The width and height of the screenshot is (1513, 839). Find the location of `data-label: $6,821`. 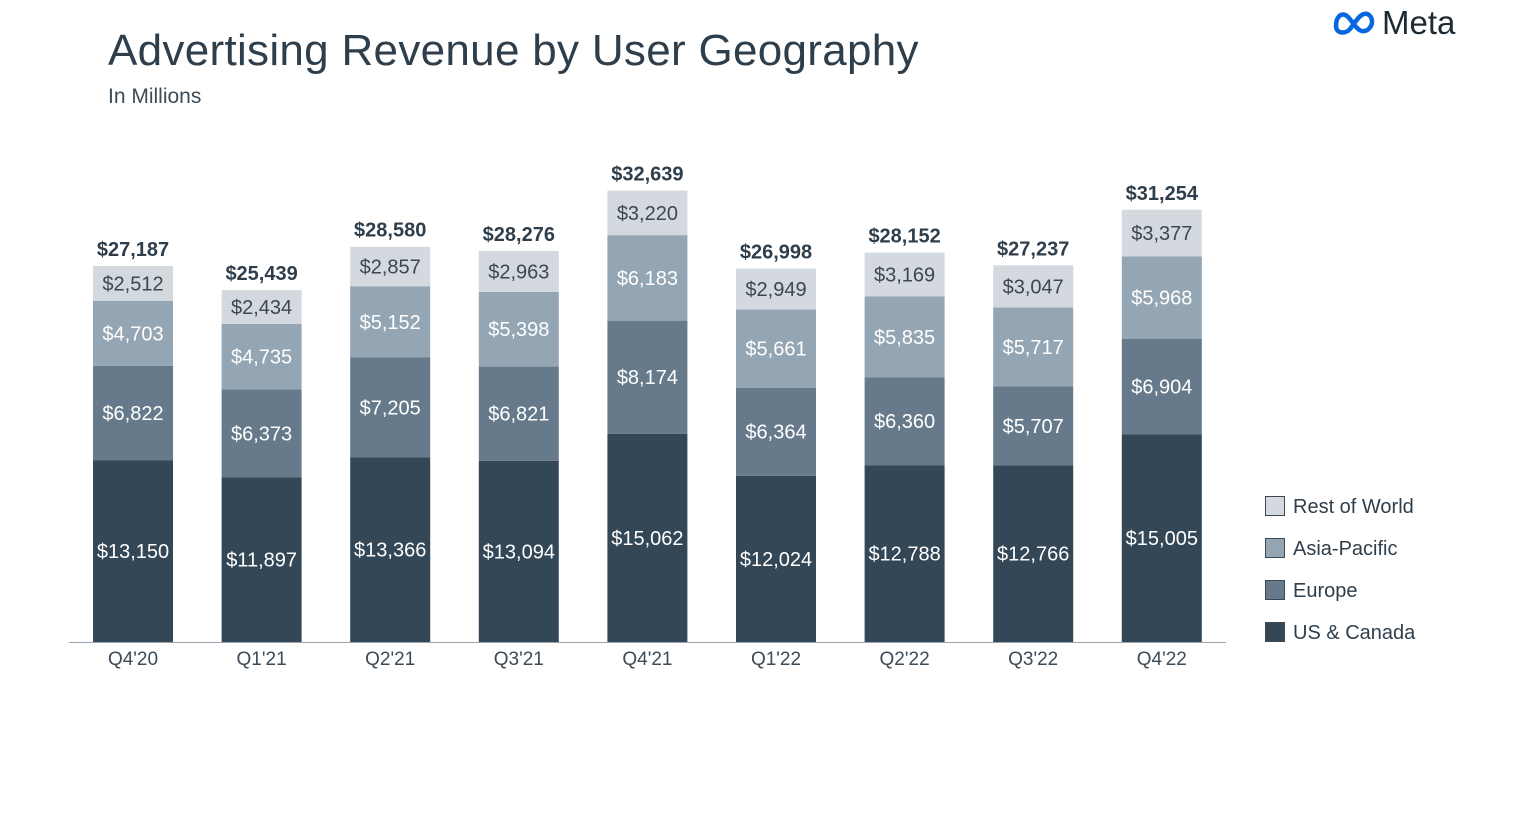

data-label: $6,821 is located at coordinates (518, 415).